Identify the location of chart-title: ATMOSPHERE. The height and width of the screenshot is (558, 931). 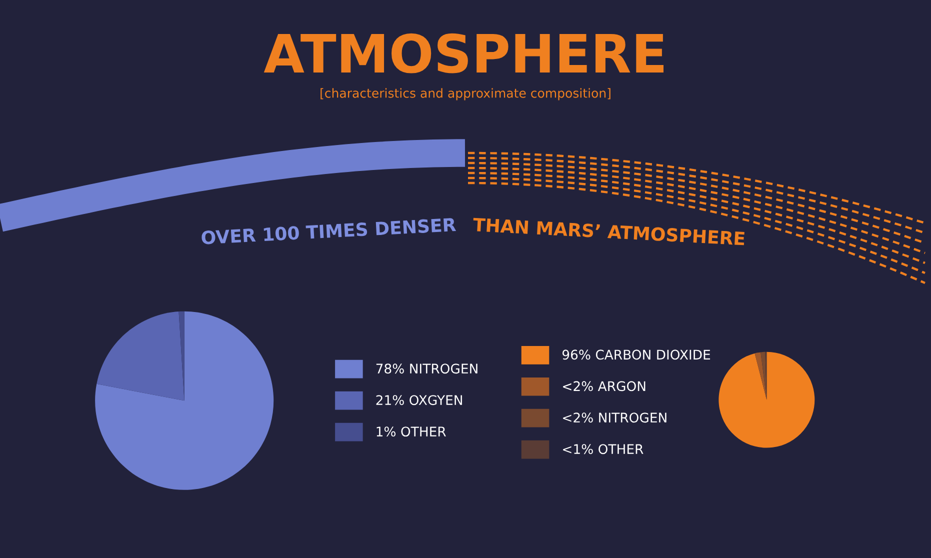
(464, 53).